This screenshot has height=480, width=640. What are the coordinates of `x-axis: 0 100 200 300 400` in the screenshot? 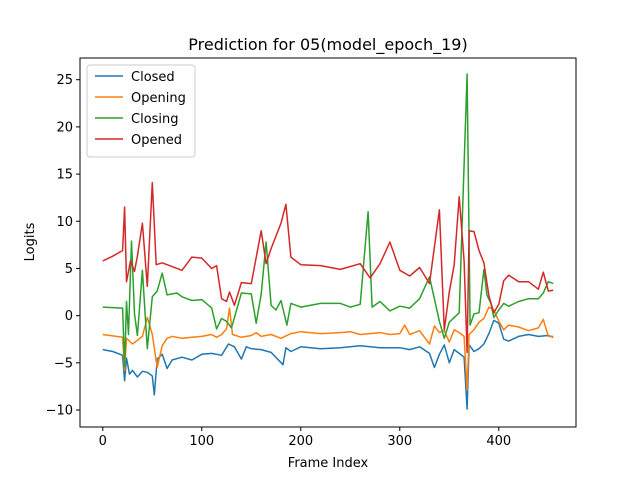 It's located at (305, 438).